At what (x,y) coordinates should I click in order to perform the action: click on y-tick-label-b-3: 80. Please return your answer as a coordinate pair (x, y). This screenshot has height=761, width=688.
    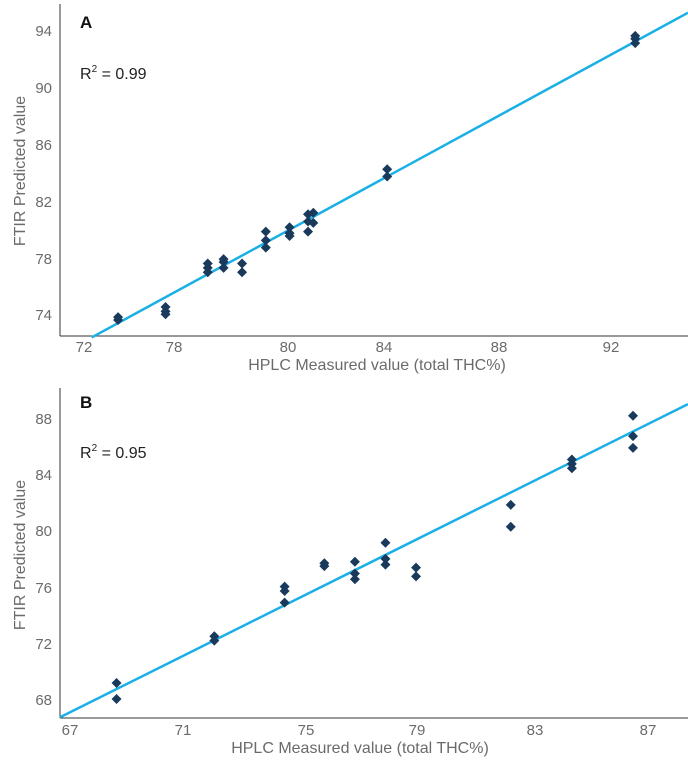
    Looking at the image, I should click on (43, 531).